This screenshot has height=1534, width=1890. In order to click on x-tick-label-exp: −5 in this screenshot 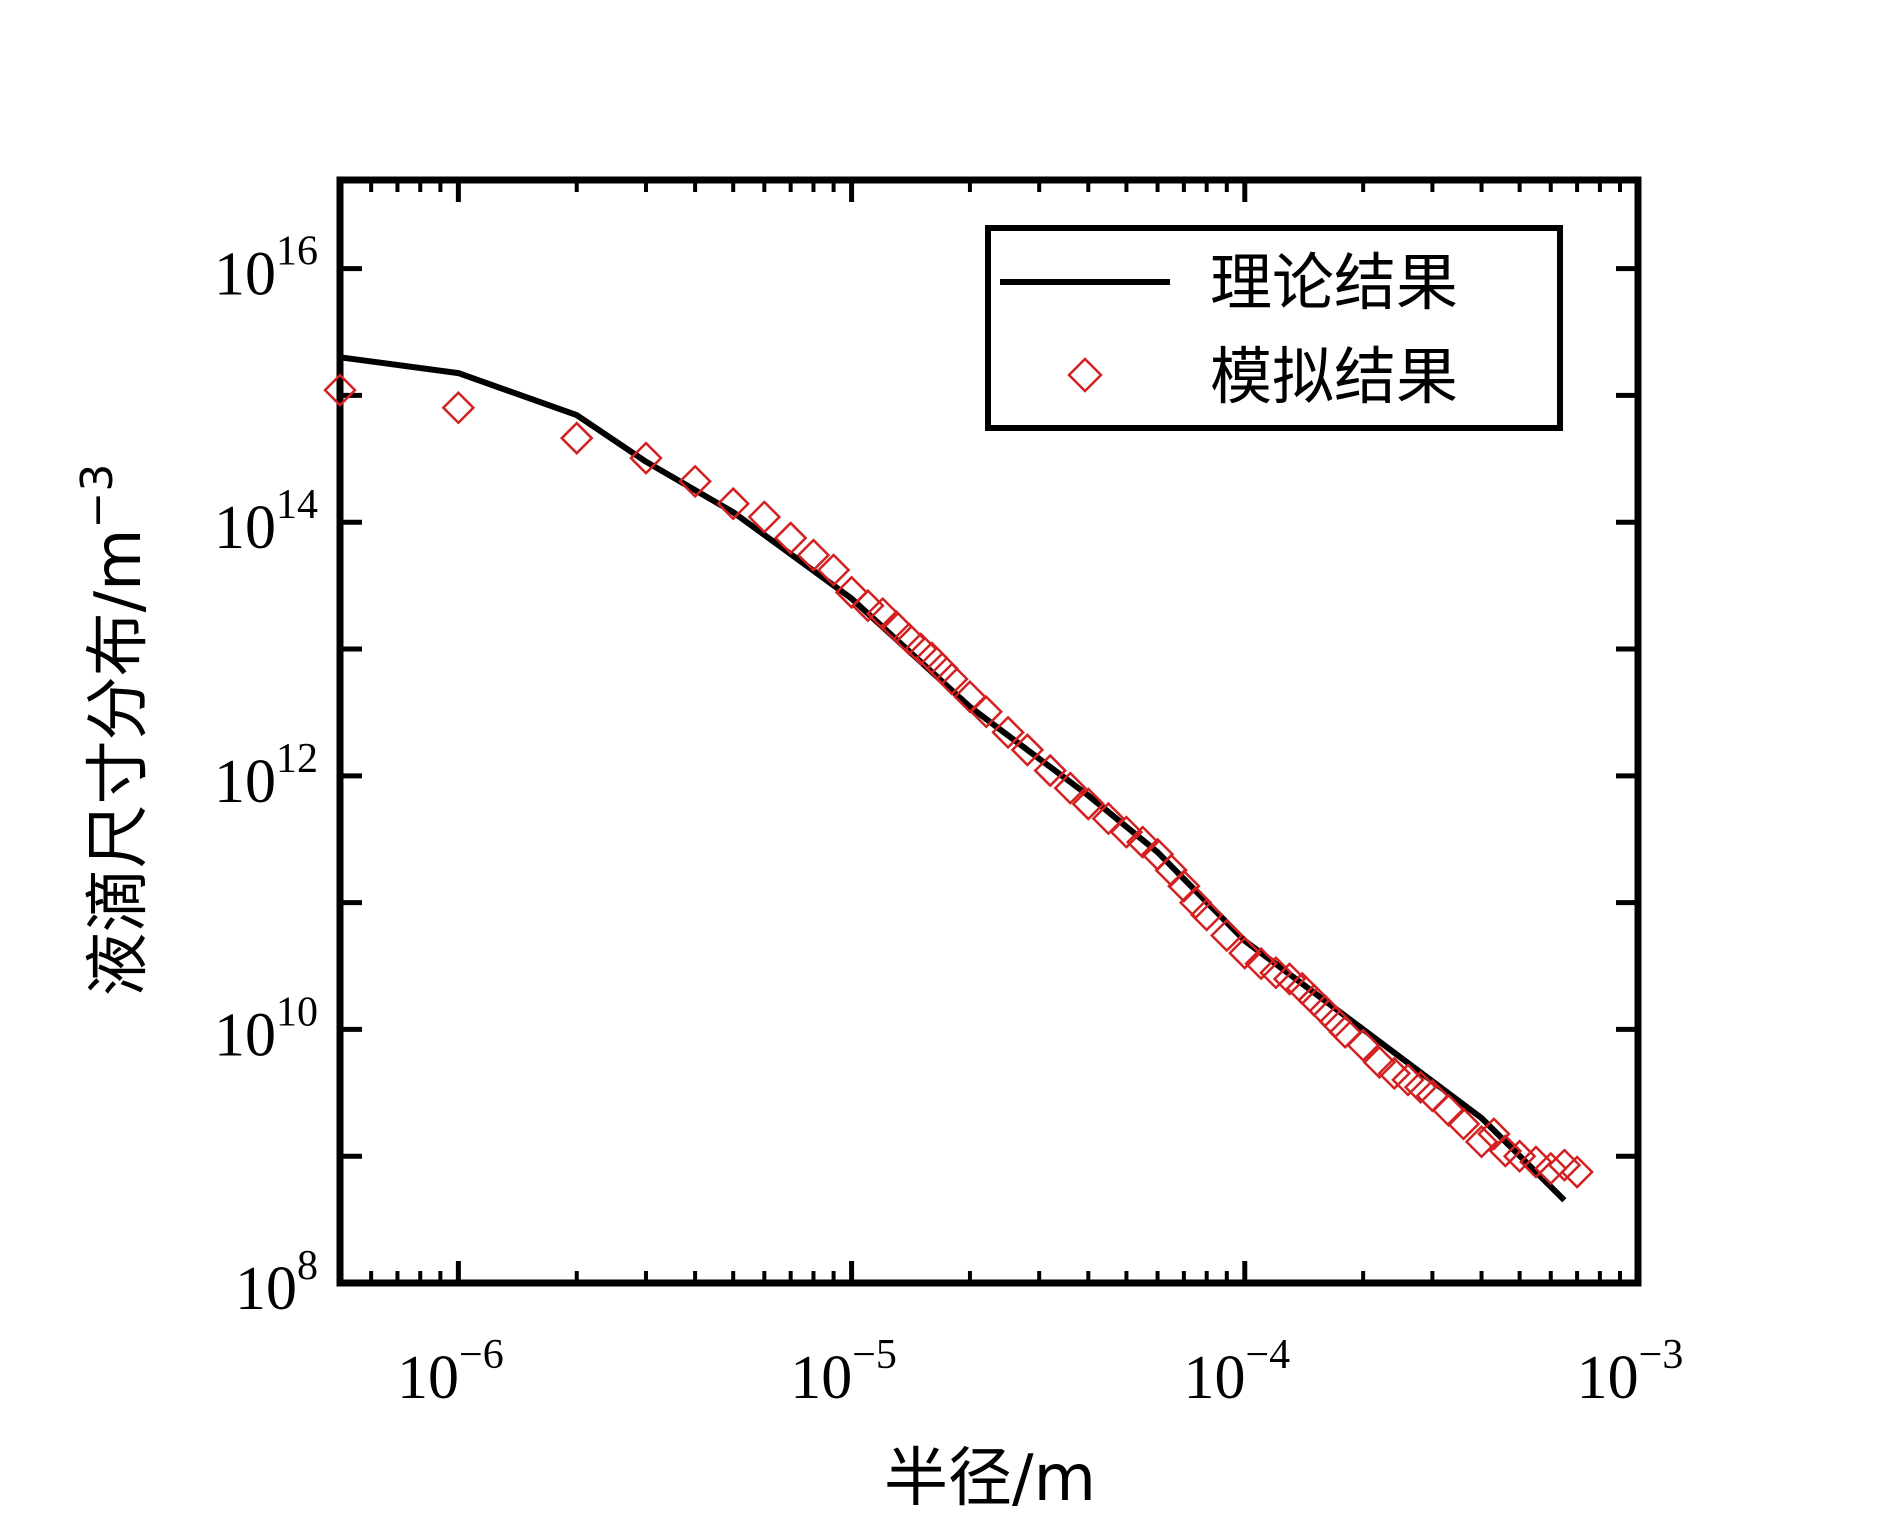, I will do `click(874, 1355)`.